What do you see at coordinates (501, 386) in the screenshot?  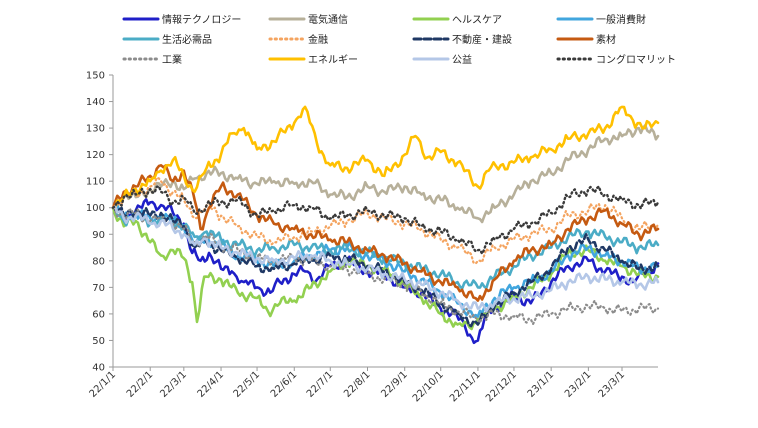 I see `x-tick-label: 22/12/1` at bounding box center [501, 386].